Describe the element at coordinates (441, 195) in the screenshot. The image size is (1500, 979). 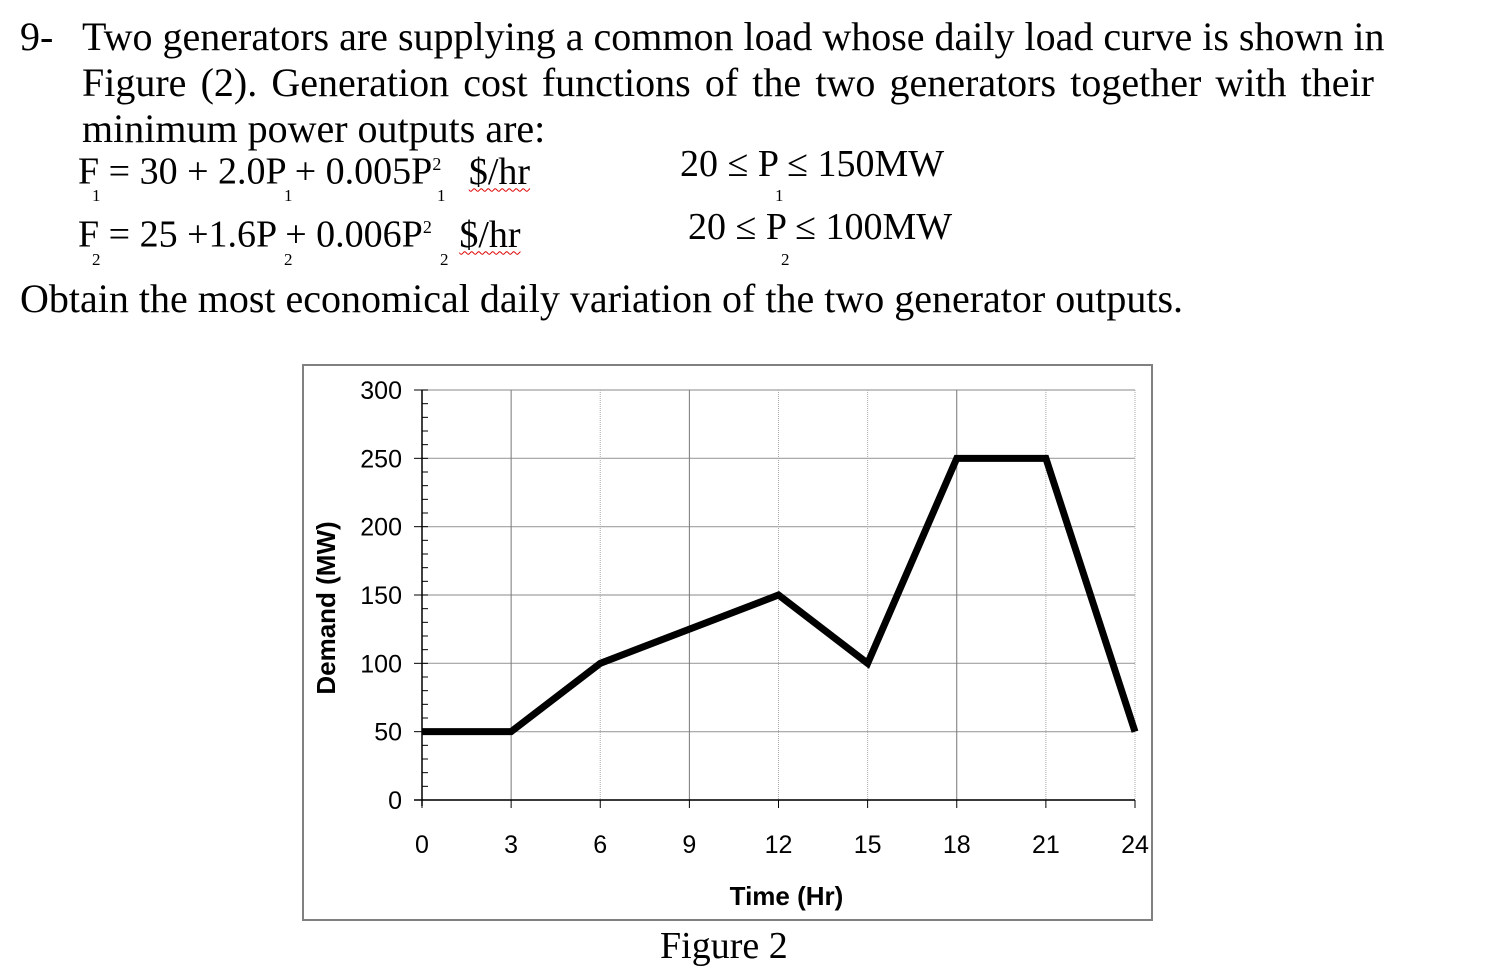
I see `eq1-p2-subscript: 1` at that location.